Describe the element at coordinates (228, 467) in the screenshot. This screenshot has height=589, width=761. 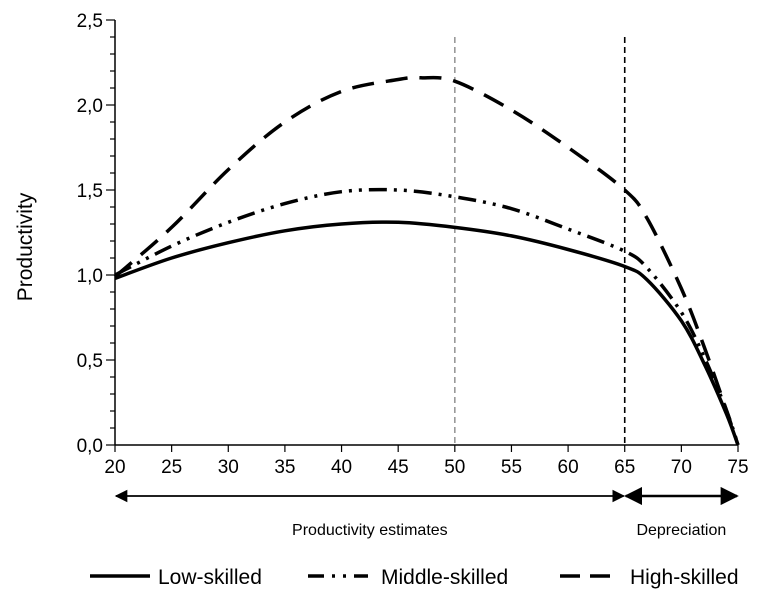
I see `x-tick-label: 30` at that location.